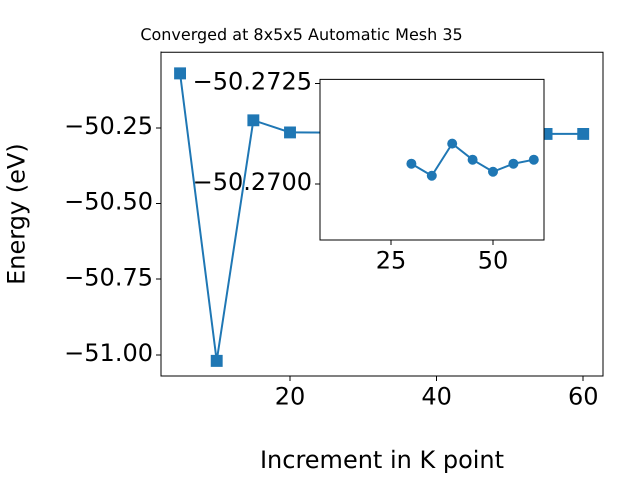 The image size is (640, 480). Describe the element at coordinates (391, 260) in the screenshot. I see `x-tick-label: 25` at that location.